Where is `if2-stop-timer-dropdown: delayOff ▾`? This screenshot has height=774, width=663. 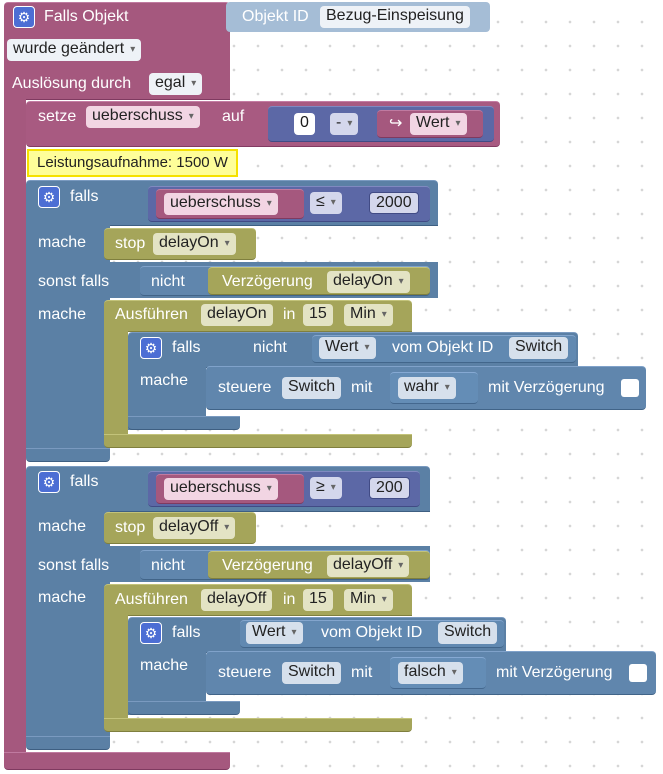
if2-stop-timer-dropdown: delayOff ▾ is located at coordinates (194, 528).